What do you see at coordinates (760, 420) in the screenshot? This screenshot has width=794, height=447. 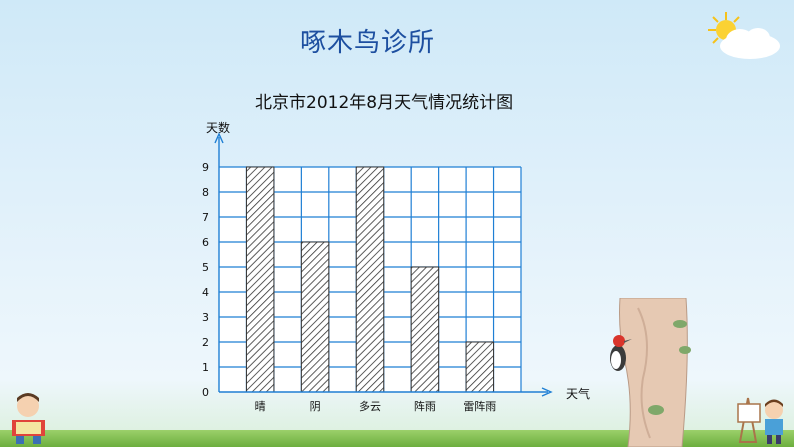 I see `painting-kid-illustration` at bounding box center [760, 420].